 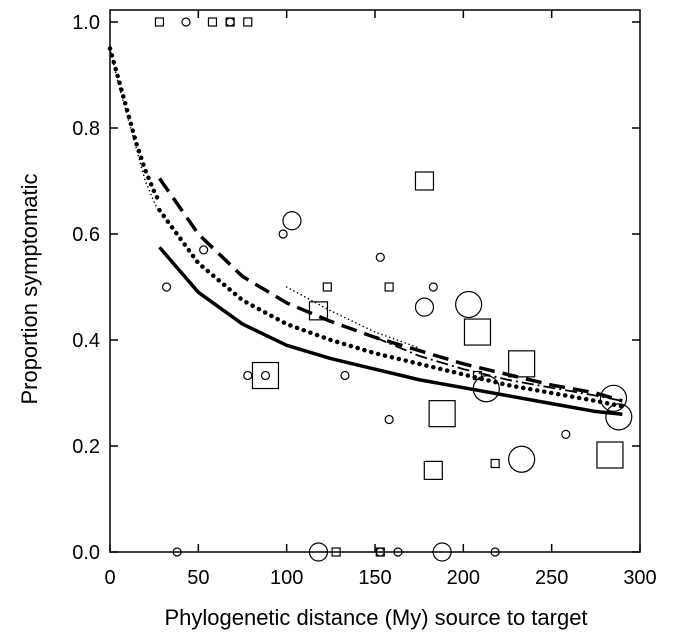 I want to click on curve-dashdot, so click(x=498, y=369).